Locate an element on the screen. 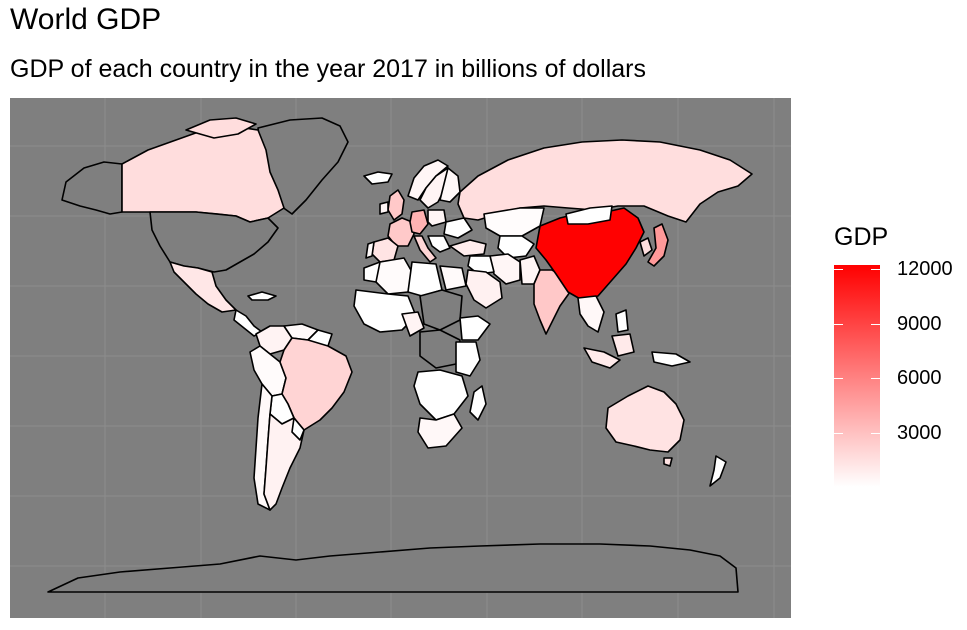 The height and width of the screenshot is (630, 967). country-kazakhstan is located at coordinates (514, 222).